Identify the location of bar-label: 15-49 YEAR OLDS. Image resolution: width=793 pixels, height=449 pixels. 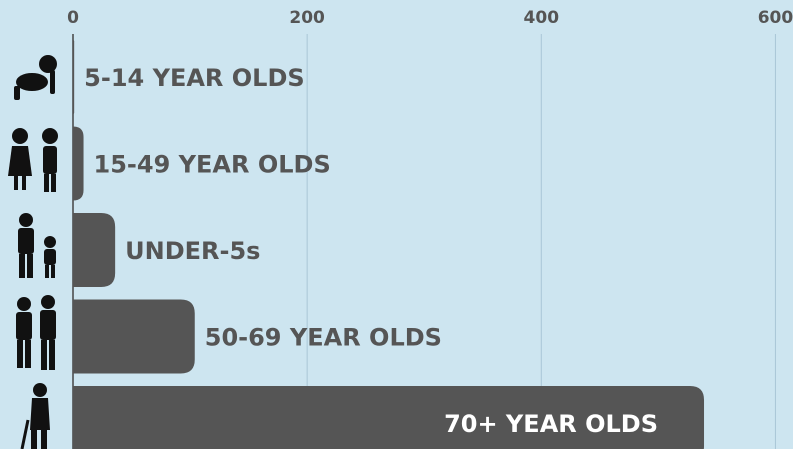
(212, 165).